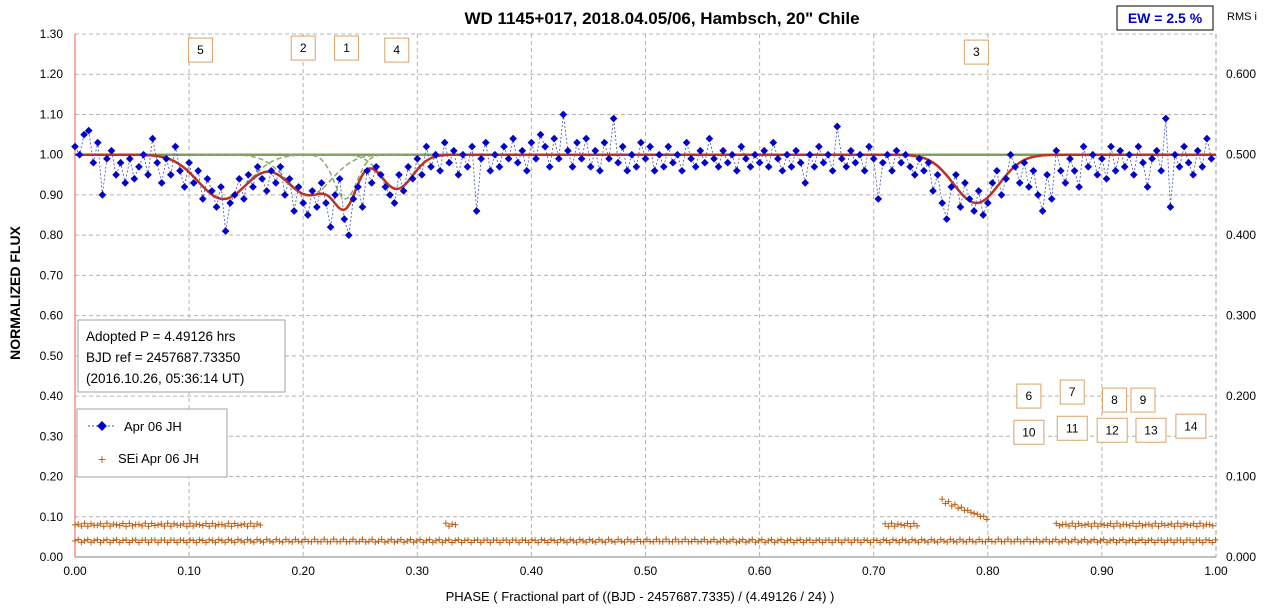 This screenshot has width=1269, height=609. What do you see at coordinates (396, 50) in the screenshot?
I see `dip-tag-label: 4` at bounding box center [396, 50].